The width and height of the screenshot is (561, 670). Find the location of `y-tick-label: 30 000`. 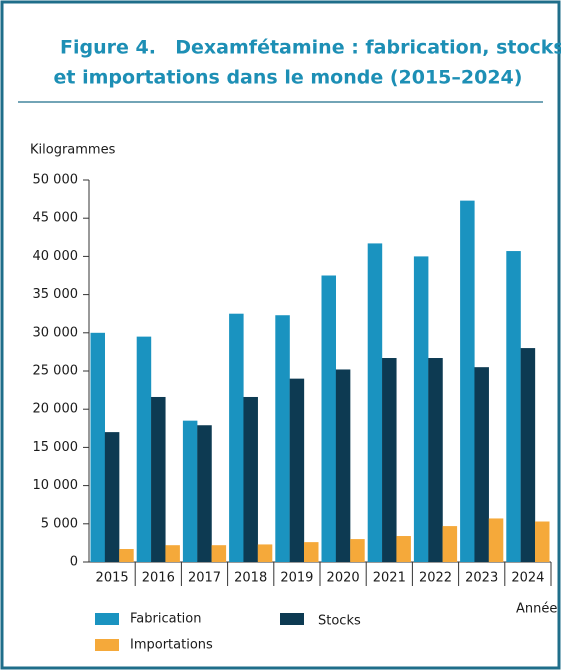

y-tick-label: 30 000 is located at coordinates (56, 332).